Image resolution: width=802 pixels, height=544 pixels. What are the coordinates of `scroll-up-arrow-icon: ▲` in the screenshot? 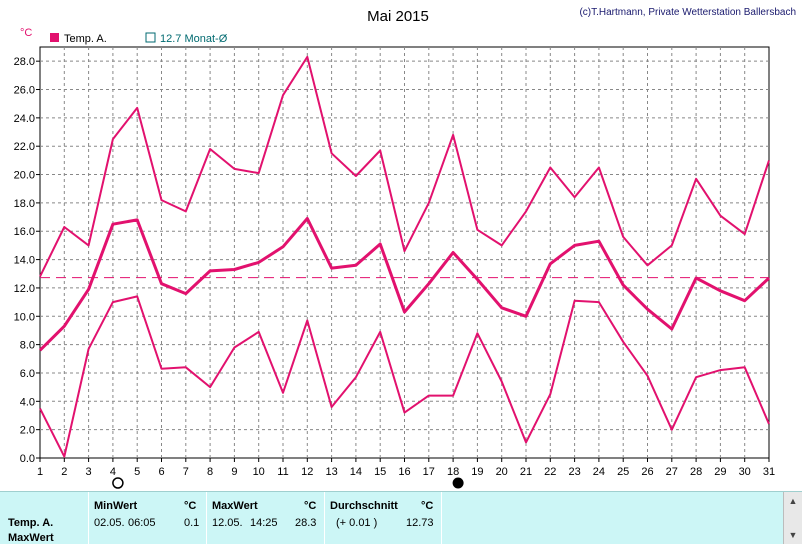 It's located at (793, 501).